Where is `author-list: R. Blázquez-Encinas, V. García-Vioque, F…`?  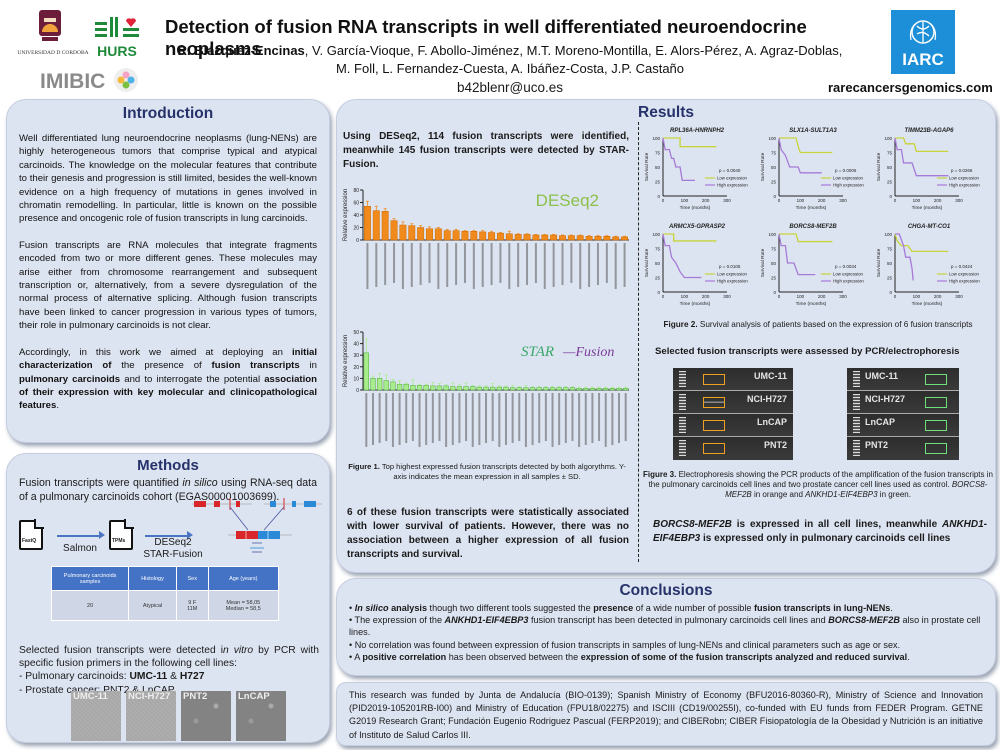 author-list: R. Blázquez-Encinas, V. García-Vioque, F… is located at coordinates (510, 59).